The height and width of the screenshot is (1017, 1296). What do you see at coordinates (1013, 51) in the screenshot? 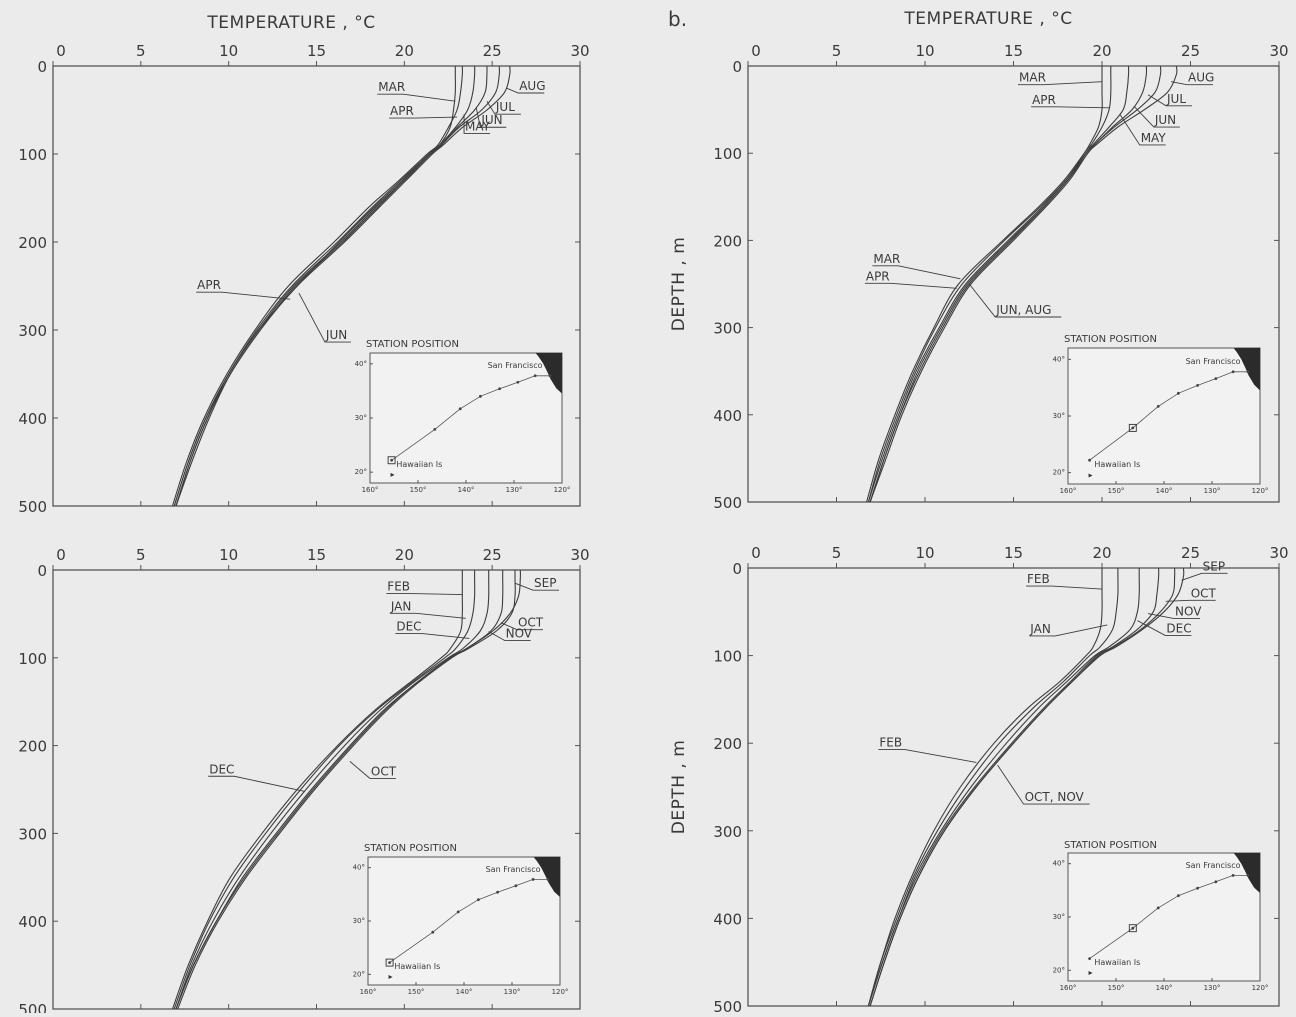
I see `x-tick-label: 15` at bounding box center [1013, 51].